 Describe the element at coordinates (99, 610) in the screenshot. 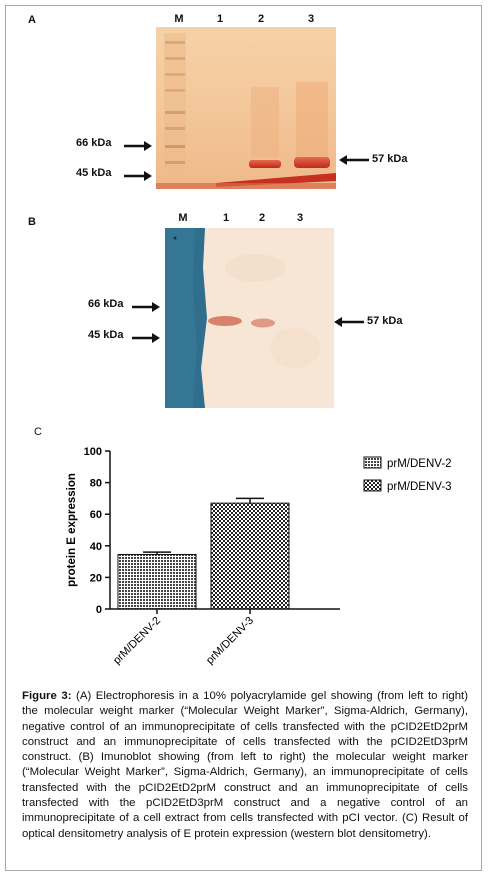

I see `y-tick-label: 0` at that location.